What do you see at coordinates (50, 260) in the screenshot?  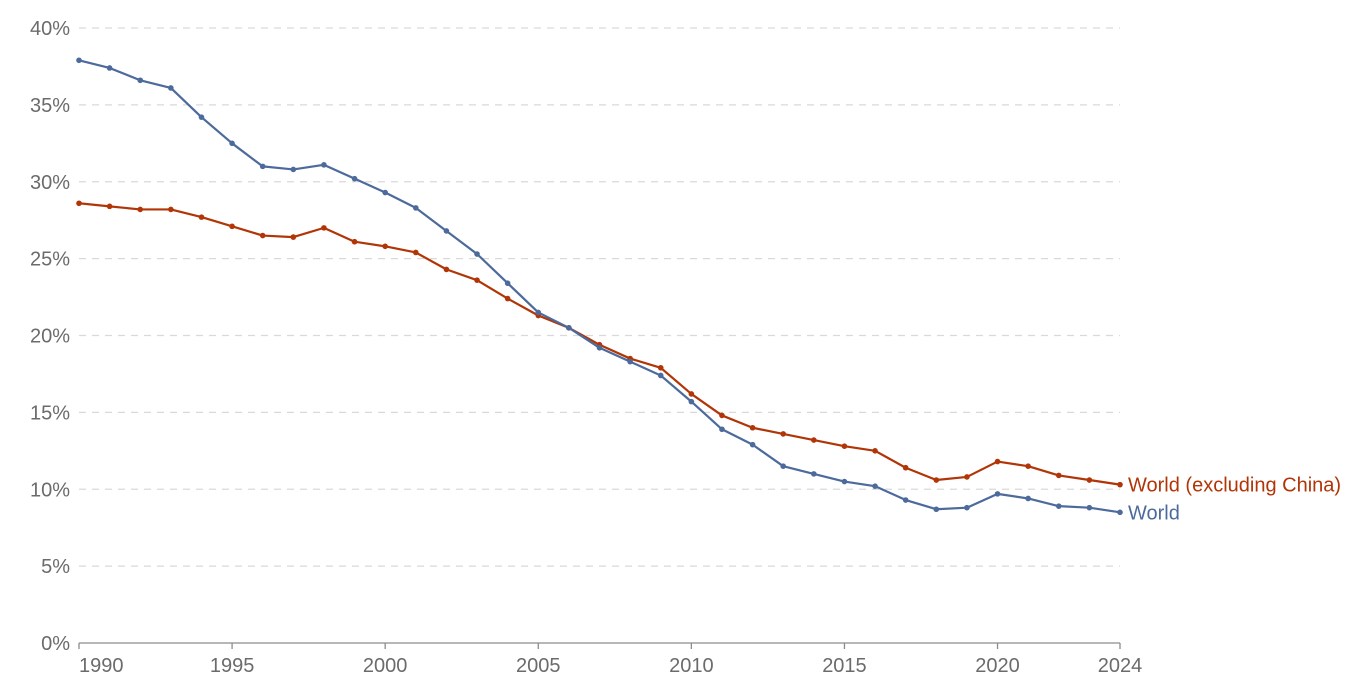 I see `y-tick-label: 25%` at bounding box center [50, 260].